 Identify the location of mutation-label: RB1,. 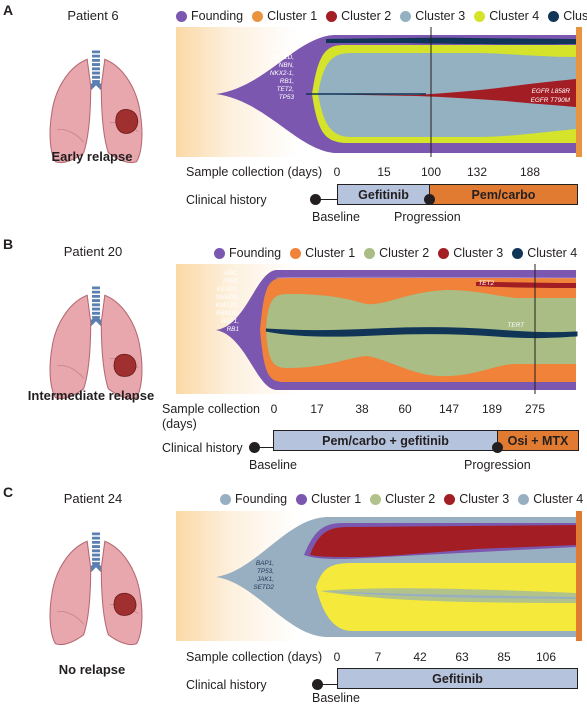
(287, 81).